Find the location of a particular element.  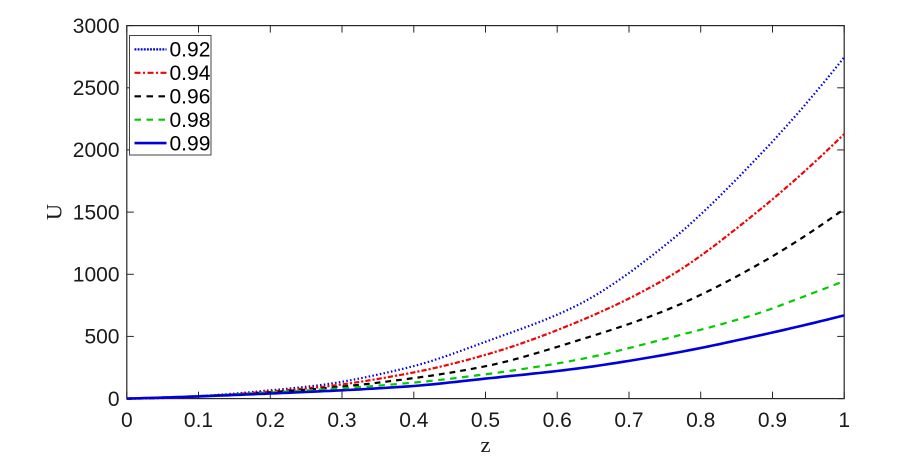

svg-text: 1000 is located at coordinates (96, 275).